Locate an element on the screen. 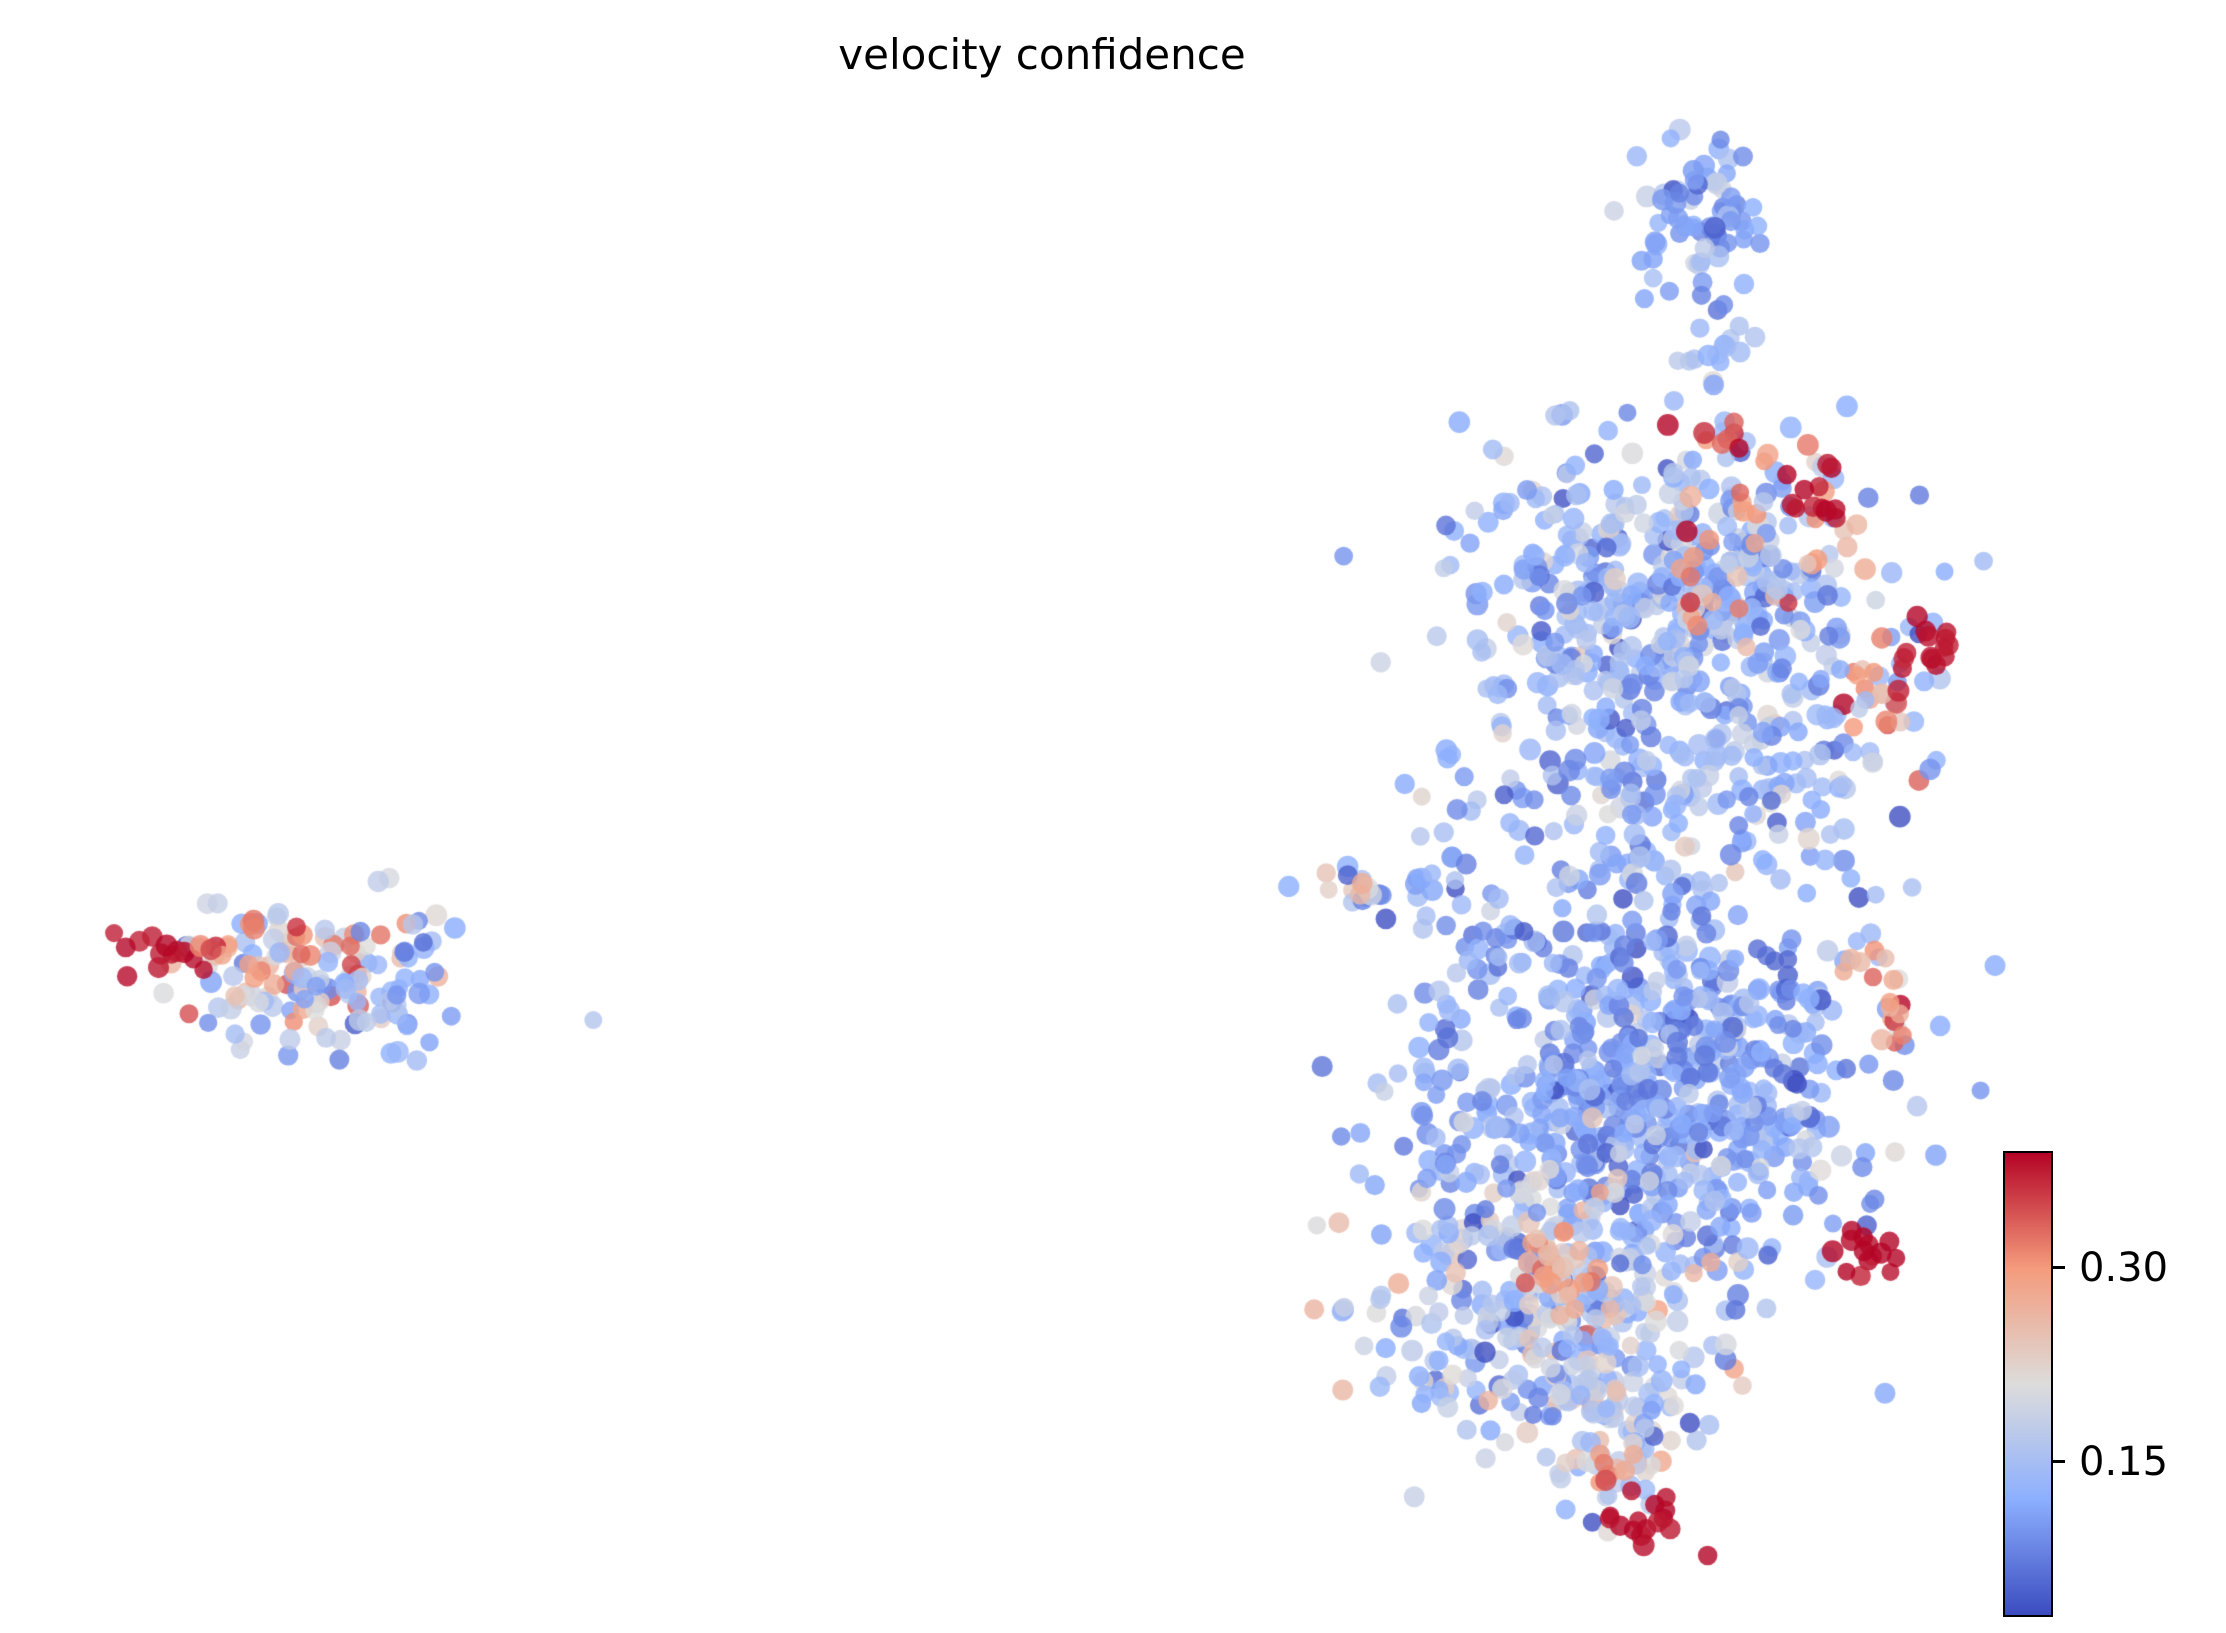 This screenshot has width=2226, height=1633. colorbar: 0.30 0.15 is located at coordinates (2085, 1384).